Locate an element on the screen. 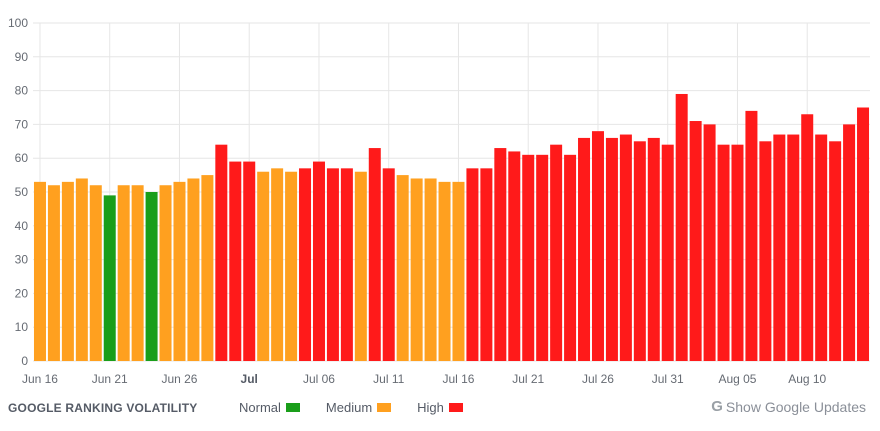  legend-label-normal: Normal is located at coordinates (260, 407).